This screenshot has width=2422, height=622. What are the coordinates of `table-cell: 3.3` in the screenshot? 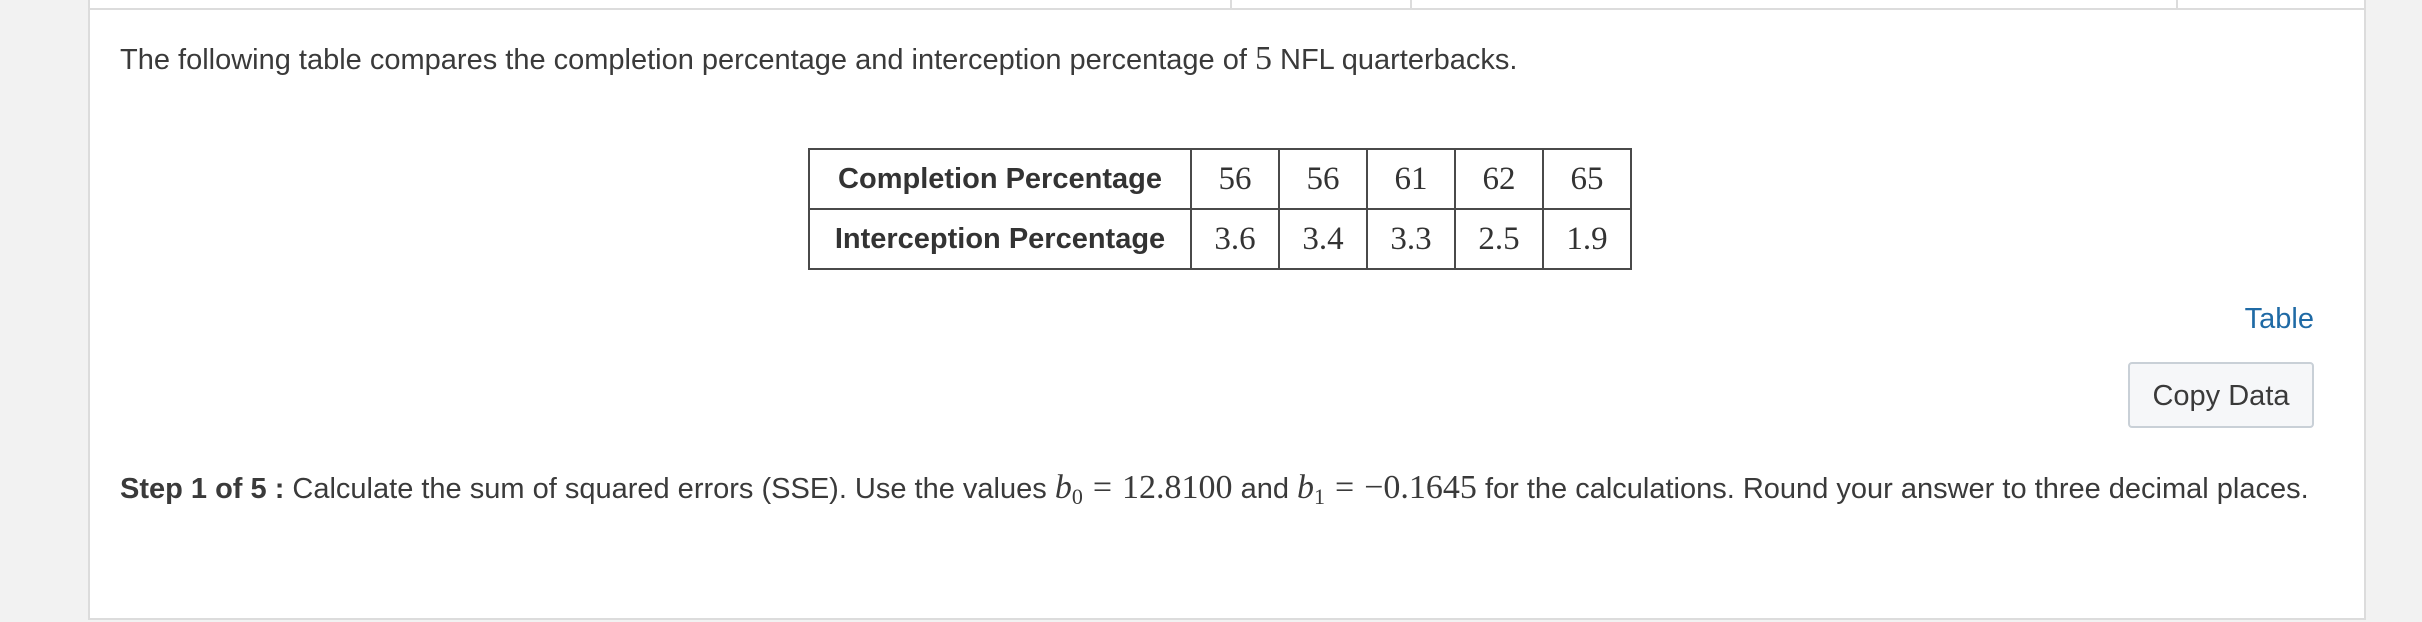 It's located at (1411, 239).